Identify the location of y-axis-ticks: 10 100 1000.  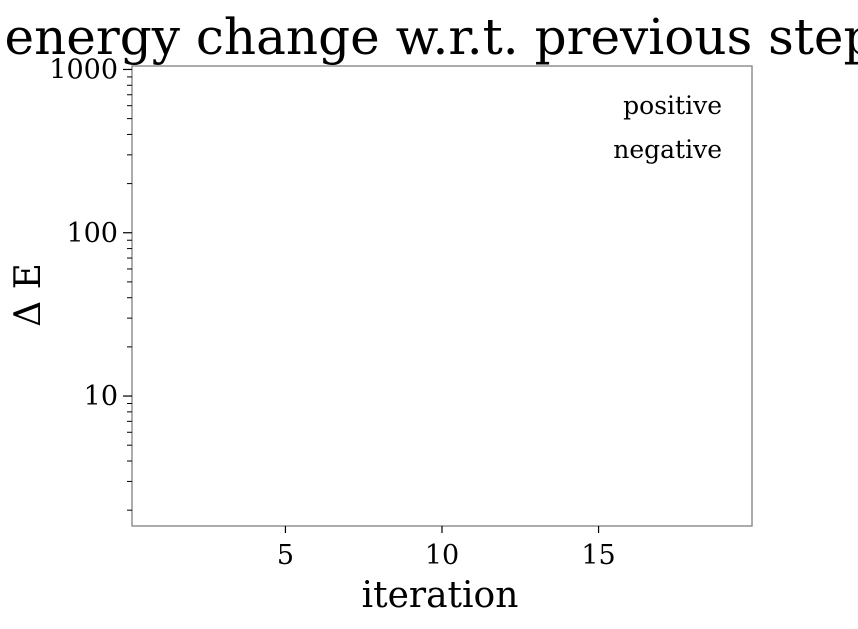
(90, 282).